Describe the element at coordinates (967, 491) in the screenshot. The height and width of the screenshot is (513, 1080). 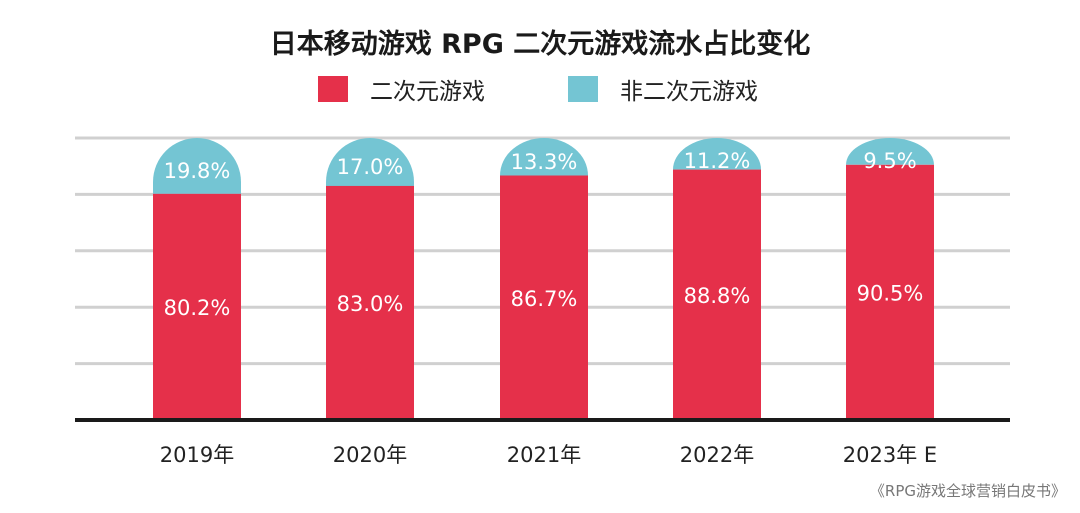
I see `source-note: 《RPG游戏全球营销白皮书》` at that location.